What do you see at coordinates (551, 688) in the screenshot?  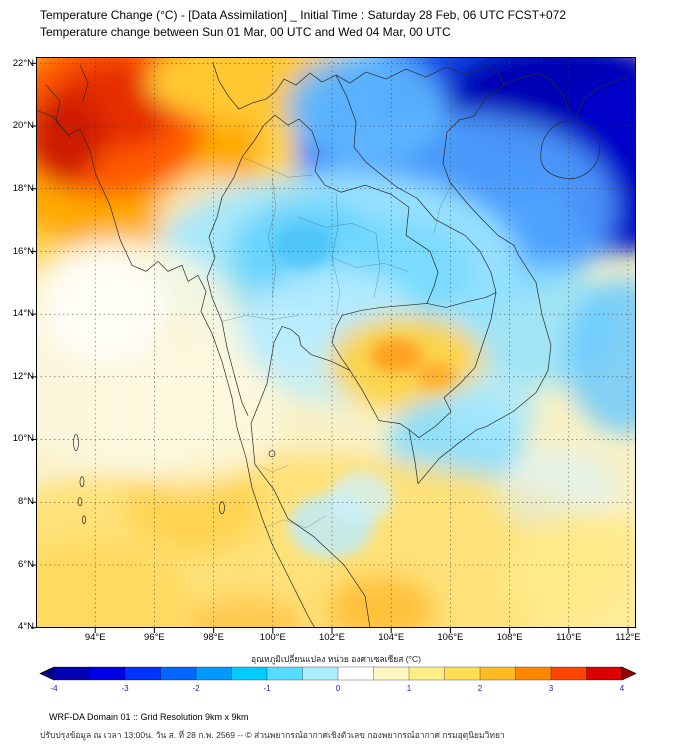 I see `colorbar-tick-label: 3` at bounding box center [551, 688].